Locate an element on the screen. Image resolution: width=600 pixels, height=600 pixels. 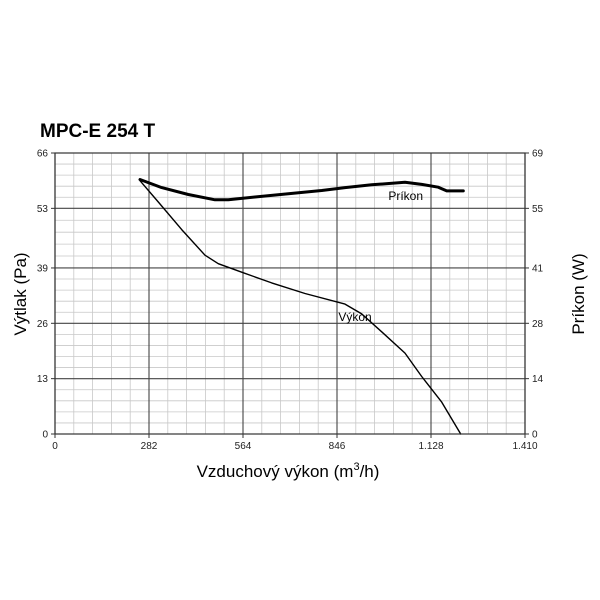
y-right-tick-label: 55 is located at coordinates (538, 209).